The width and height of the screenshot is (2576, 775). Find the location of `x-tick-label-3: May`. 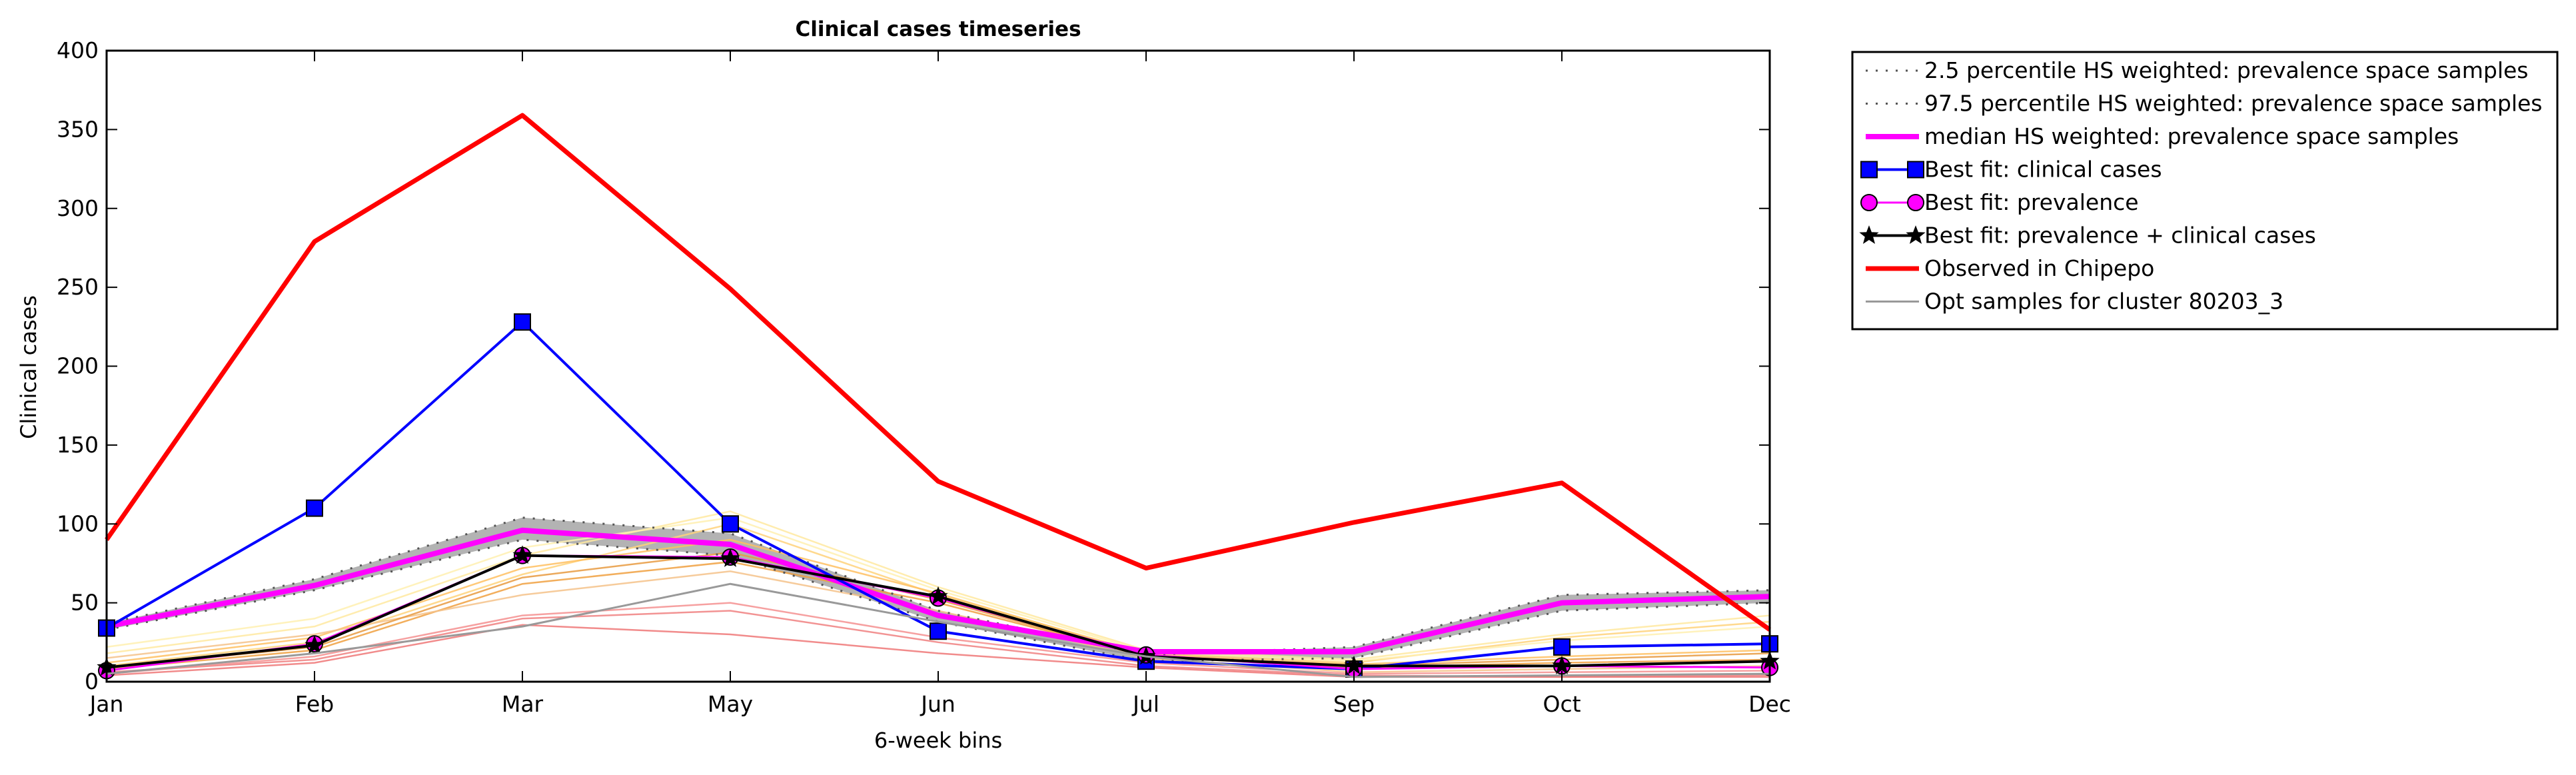

x-tick-label-3: May is located at coordinates (730, 704).